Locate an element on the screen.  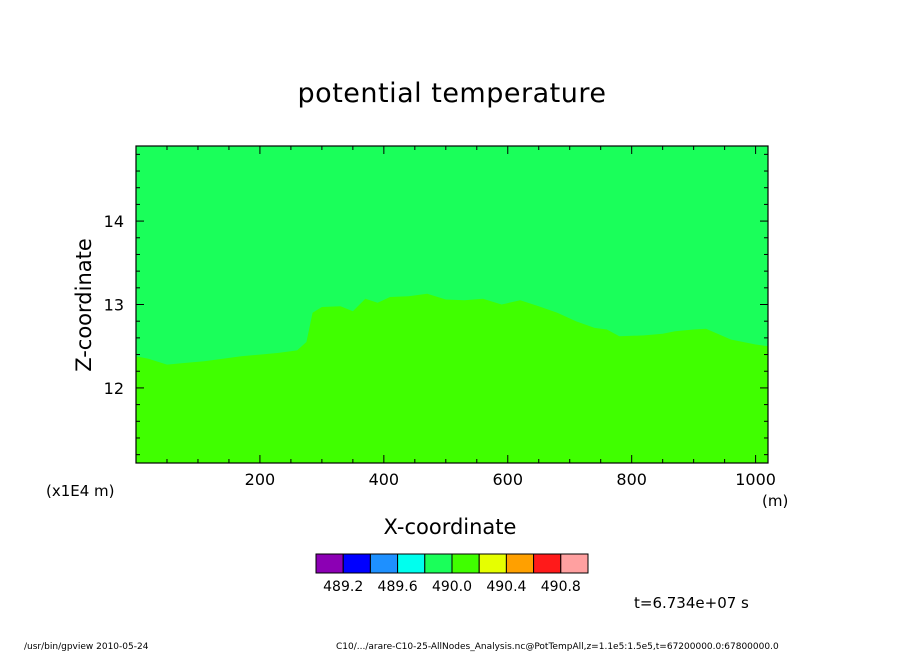
y-tick-label: 13 is located at coordinates (114, 305).